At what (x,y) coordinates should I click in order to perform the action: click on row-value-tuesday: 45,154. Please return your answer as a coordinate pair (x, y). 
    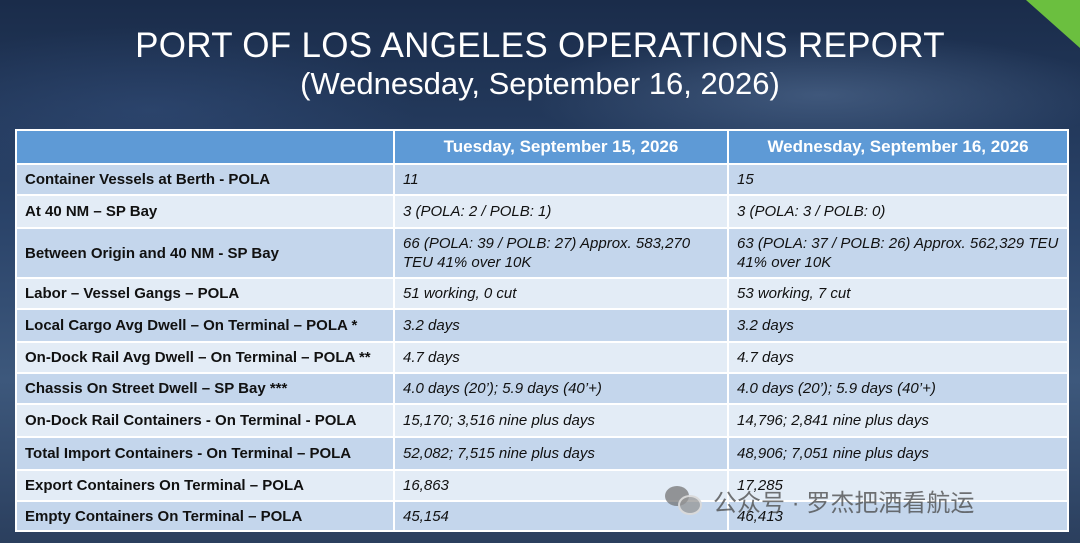
    Looking at the image, I should click on (561, 516).